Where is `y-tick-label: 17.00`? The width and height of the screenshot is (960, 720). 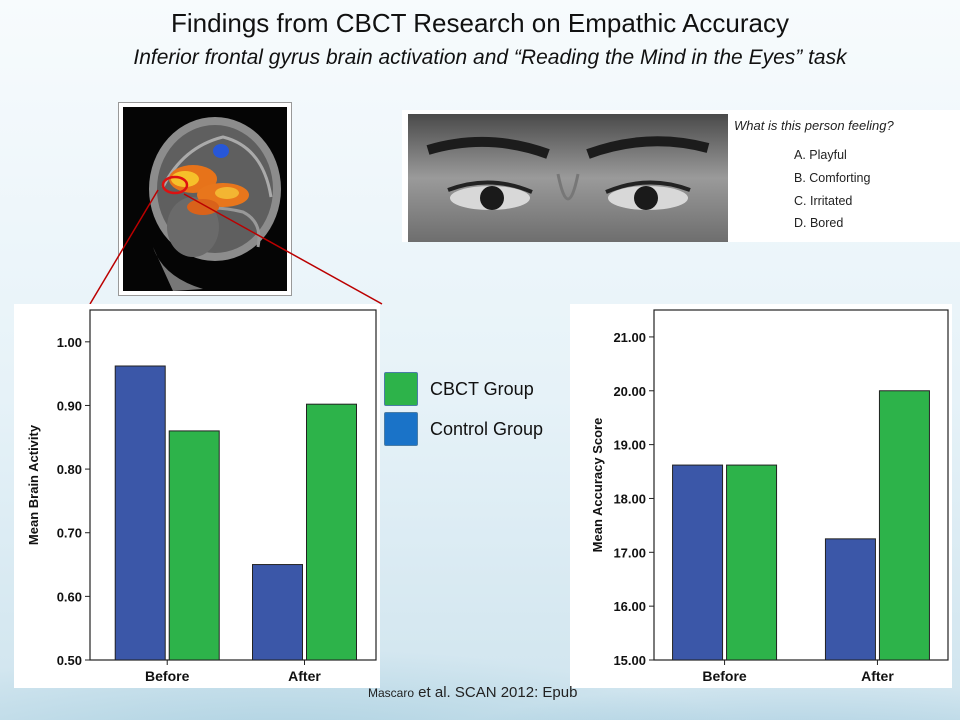 y-tick-label: 17.00 is located at coordinates (629, 552).